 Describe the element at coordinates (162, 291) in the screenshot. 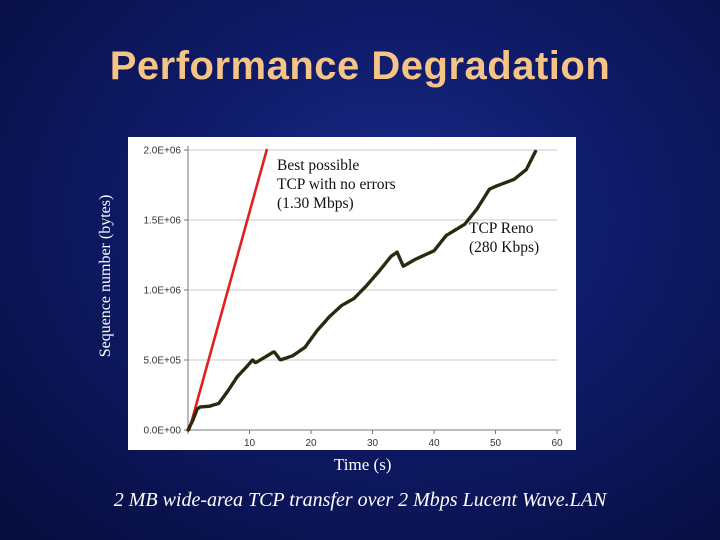

I see `y-tick-label: 1.0E+06` at that location.